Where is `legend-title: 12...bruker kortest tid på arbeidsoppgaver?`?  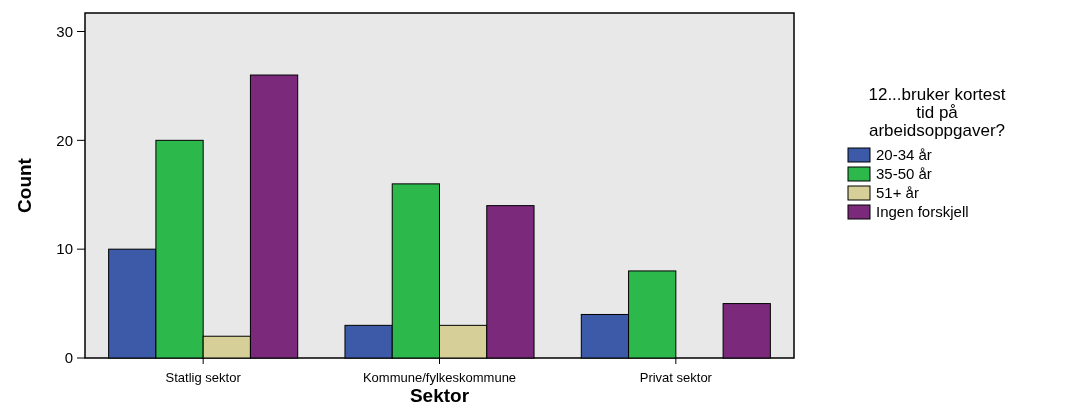 legend-title: 12...bruker kortest tid på arbeidsoppgaver? is located at coordinates (937, 112).